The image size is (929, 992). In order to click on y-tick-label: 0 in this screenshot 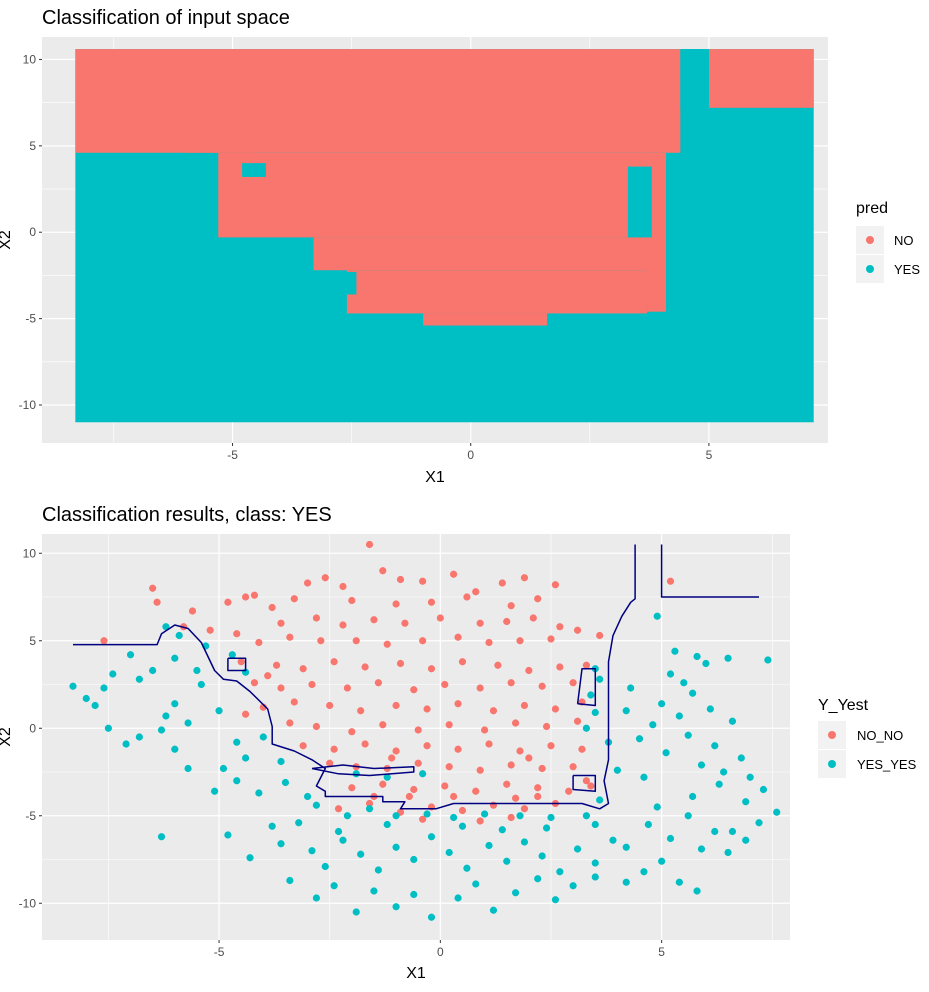, I will do `click(32, 728)`.